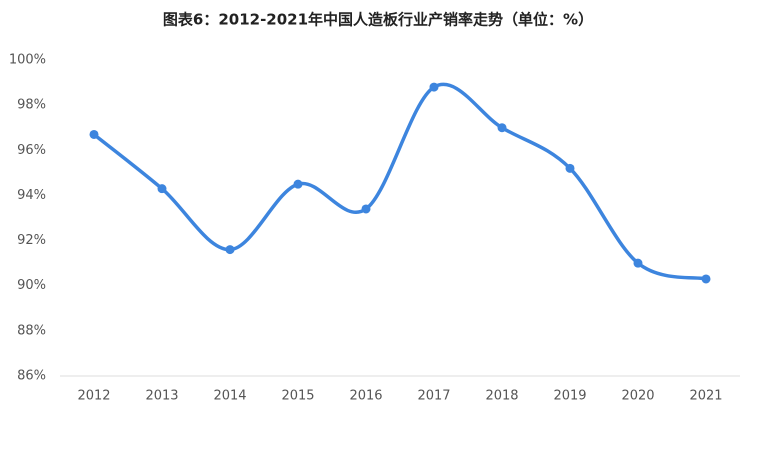 The image size is (760, 456). Describe the element at coordinates (31, 285) in the screenshot. I see `y-tick-label: 90%` at that location.